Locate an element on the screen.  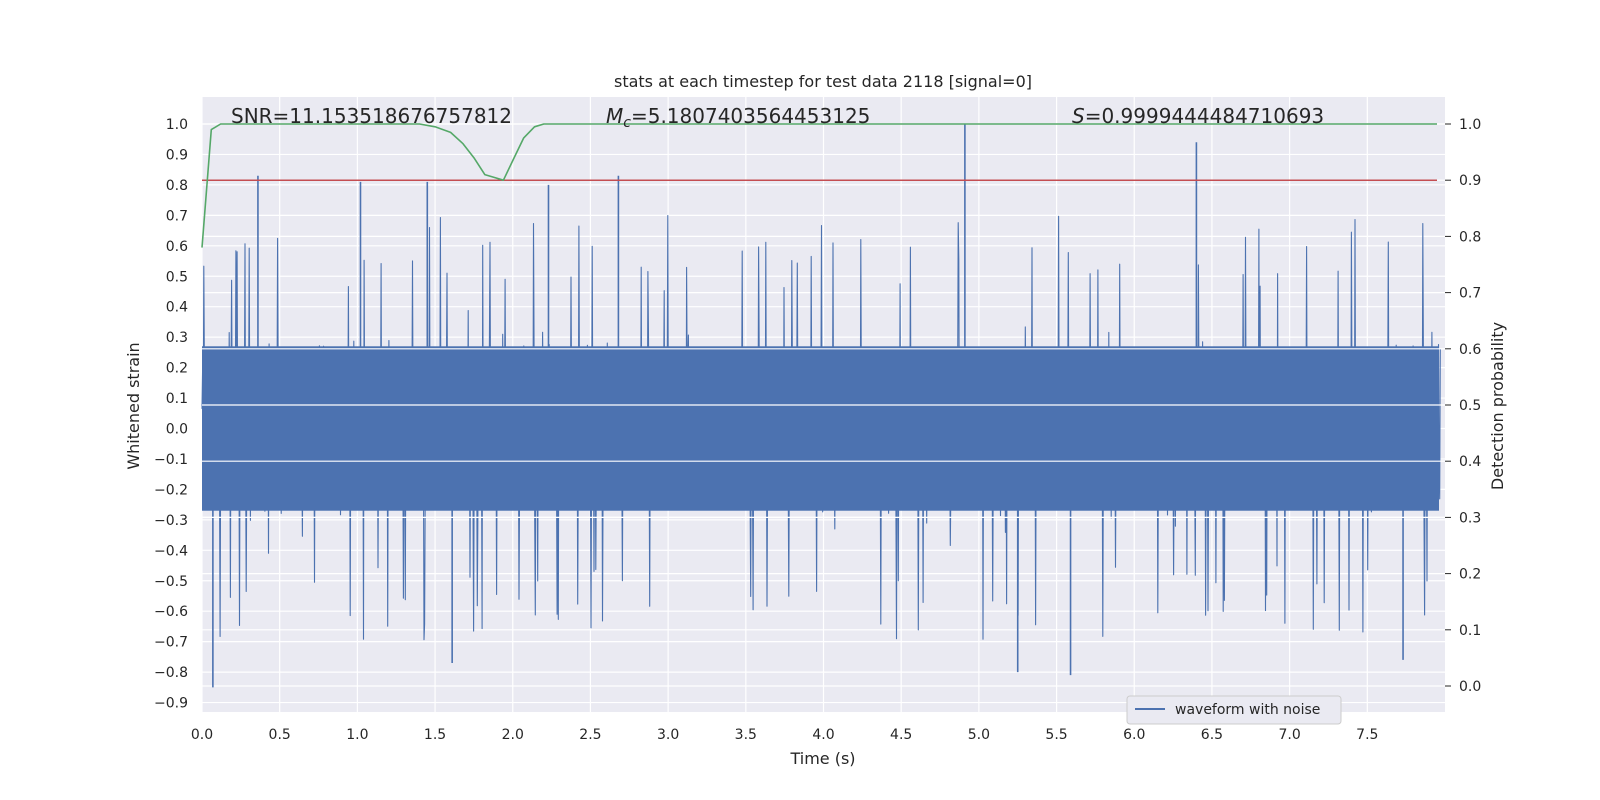
y-right-tick-label: 0.7 is located at coordinates (1470, 294).